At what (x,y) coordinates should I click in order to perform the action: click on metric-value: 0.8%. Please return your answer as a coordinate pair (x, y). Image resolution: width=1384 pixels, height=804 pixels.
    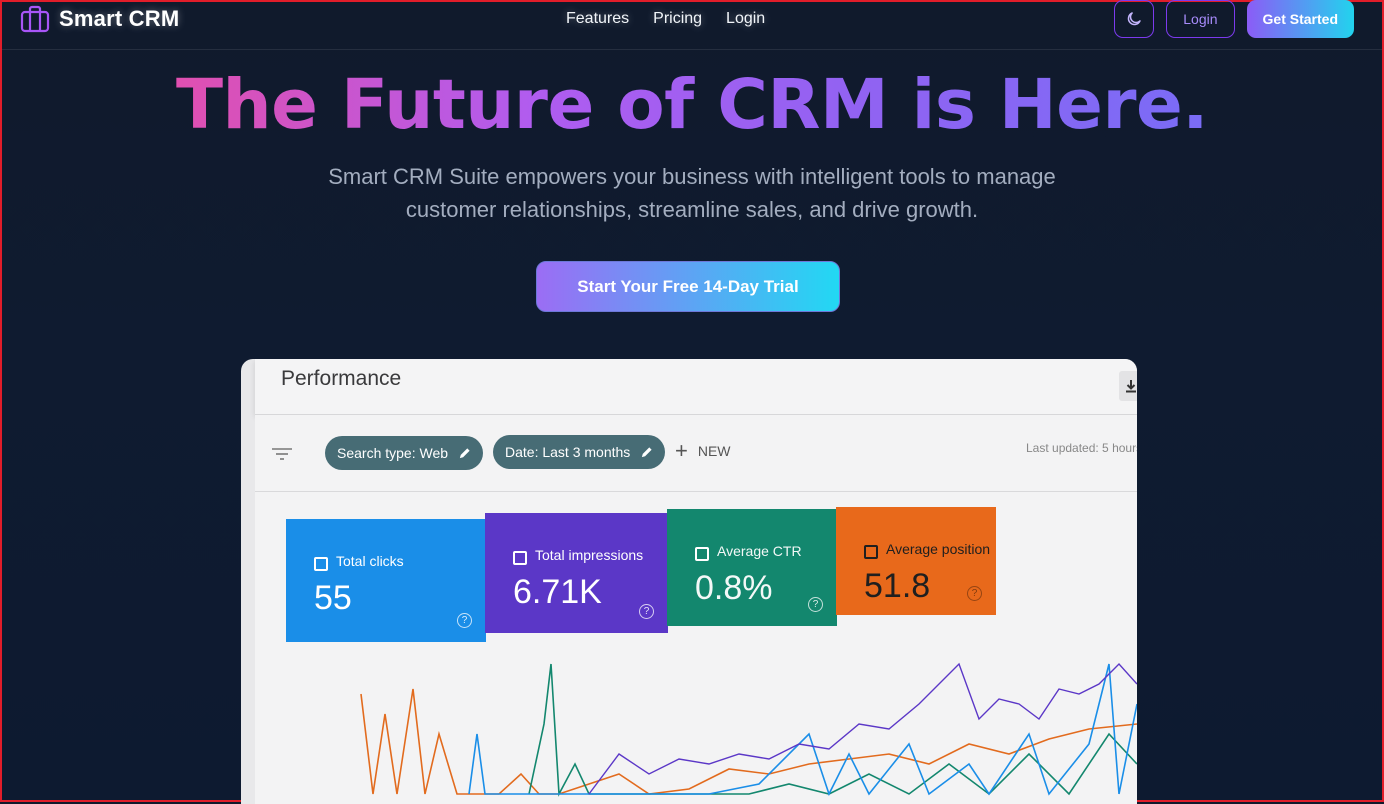
    Looking at the image, I should click on (734, 588).